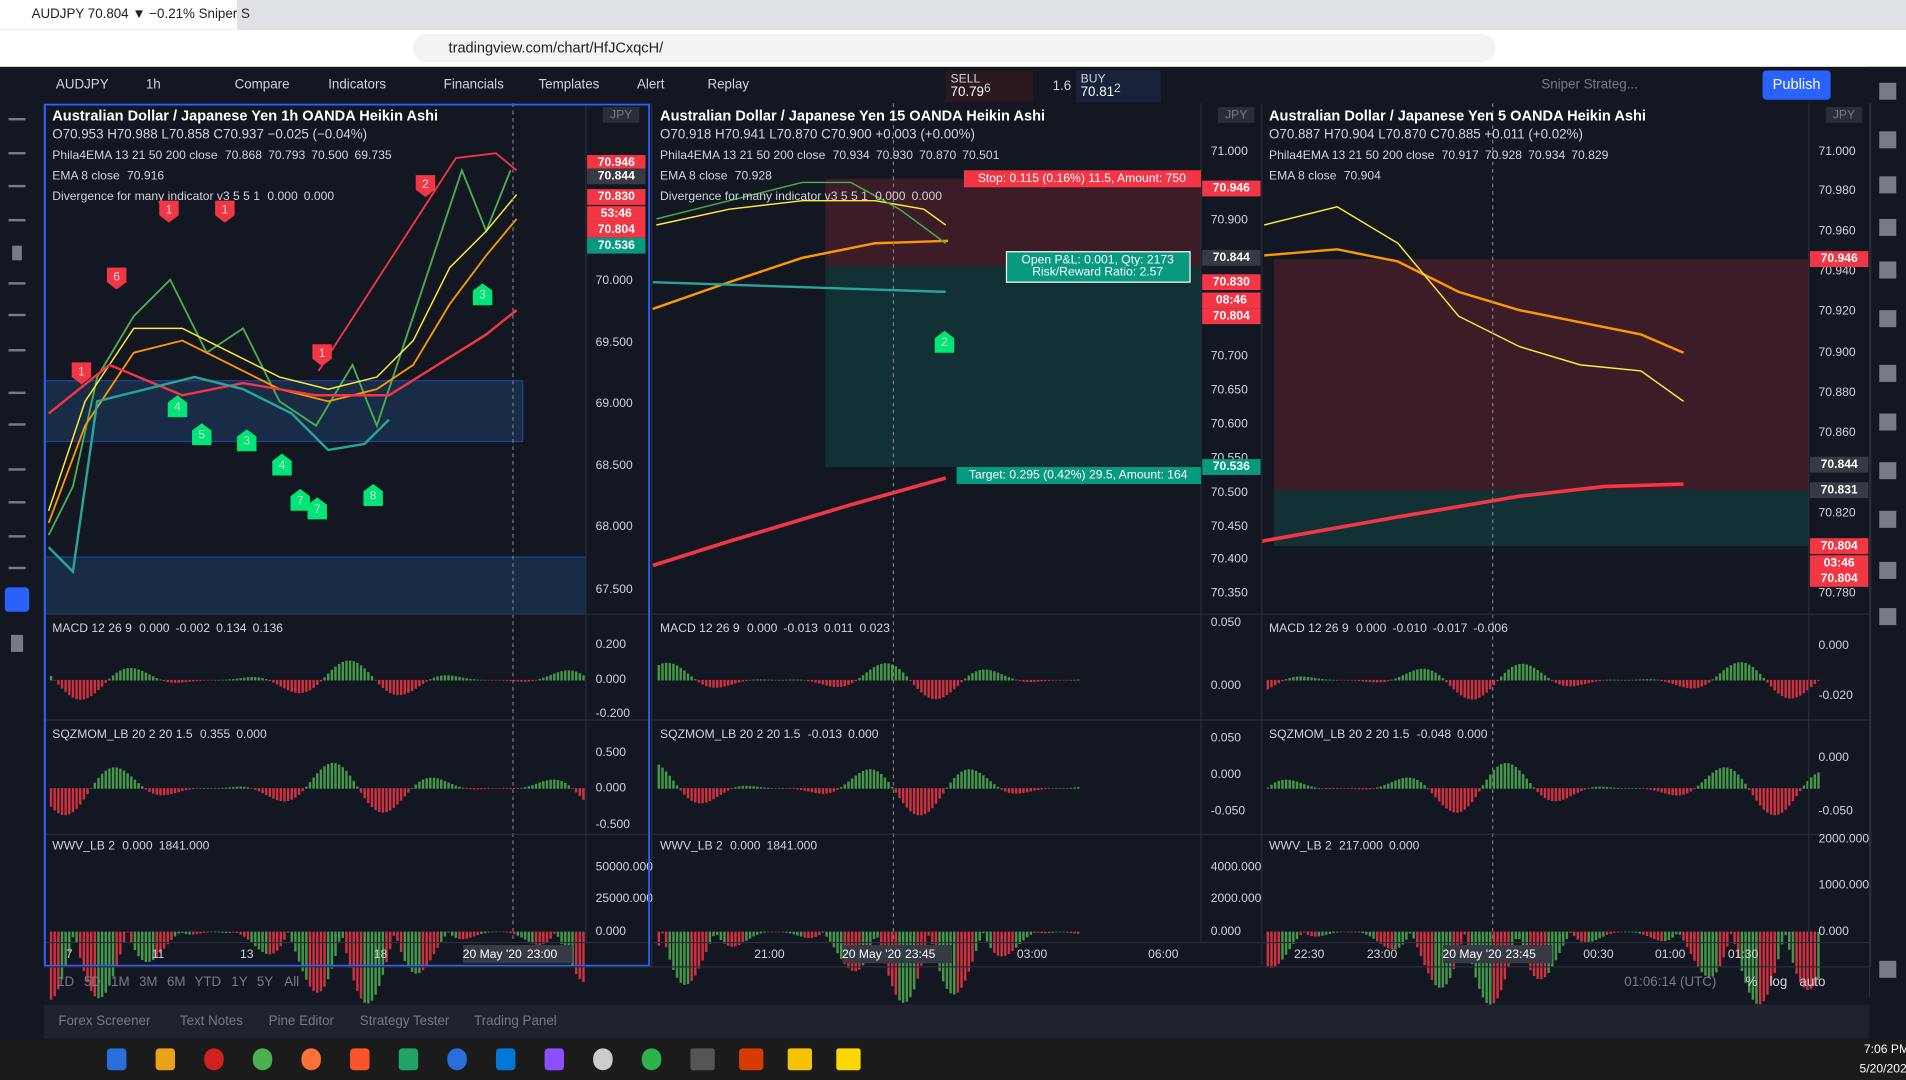 Image resolution: width=1906 pixels, height=1080 pixels. I want to click on buy-button, so click(1118, 86).